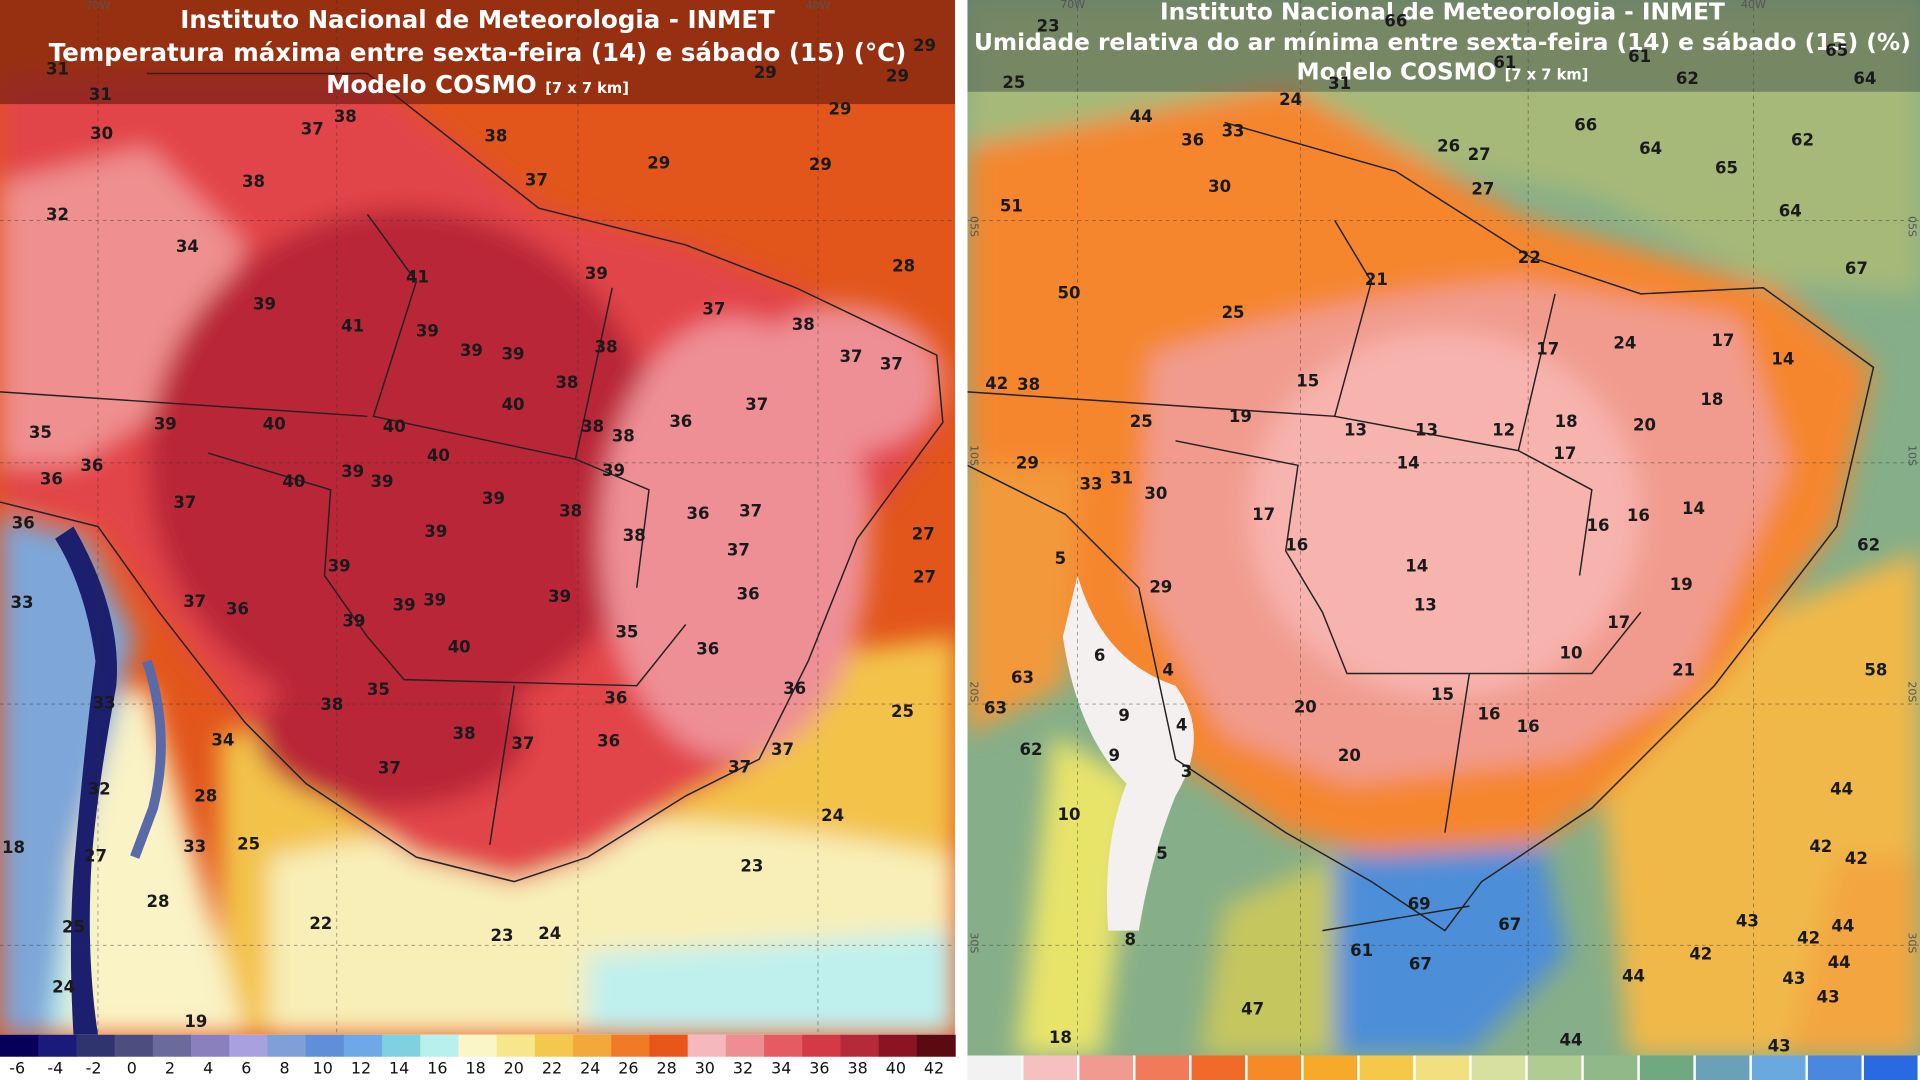 Image resolution: width=1920 pixels, height=1080 pixels. I want to click on colorbar-tick-label: 14, so click(399, 1067).